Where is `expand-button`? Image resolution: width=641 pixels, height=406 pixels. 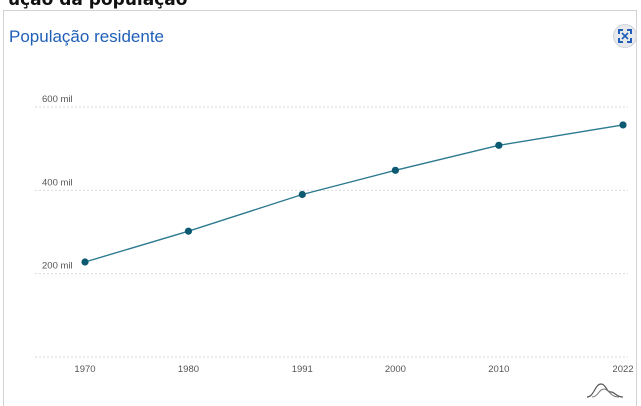
expand-button is located at coordinates (625, 36).